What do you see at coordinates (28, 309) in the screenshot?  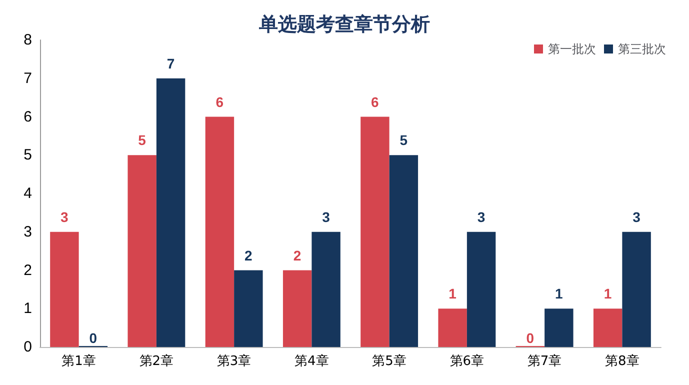 I see `y-tick-label: 1` at bounding box center [28, 309].